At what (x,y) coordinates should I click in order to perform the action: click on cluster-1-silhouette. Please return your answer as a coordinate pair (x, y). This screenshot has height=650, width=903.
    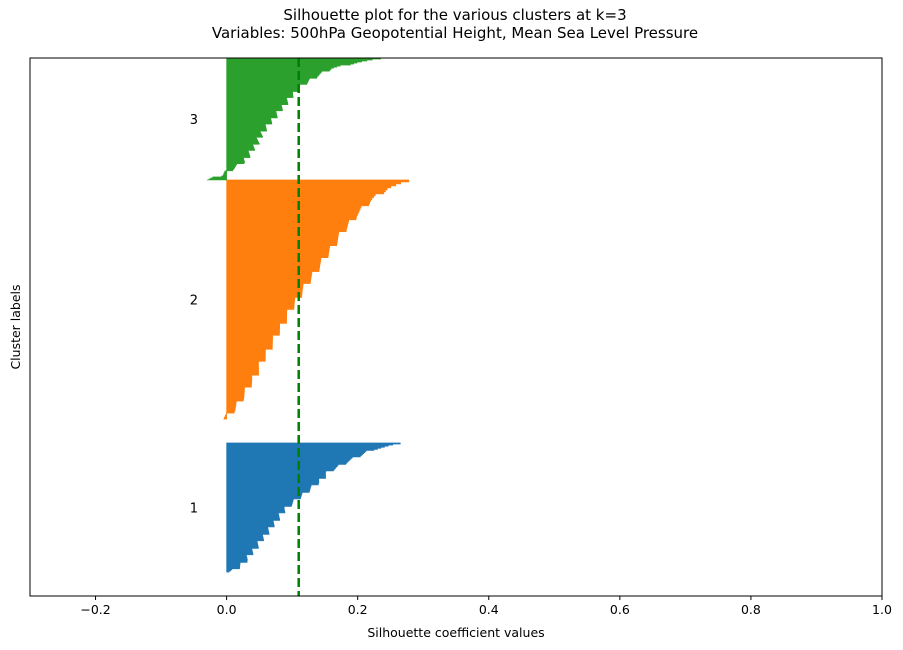
    Looking at the image, I should click on (313, 507).